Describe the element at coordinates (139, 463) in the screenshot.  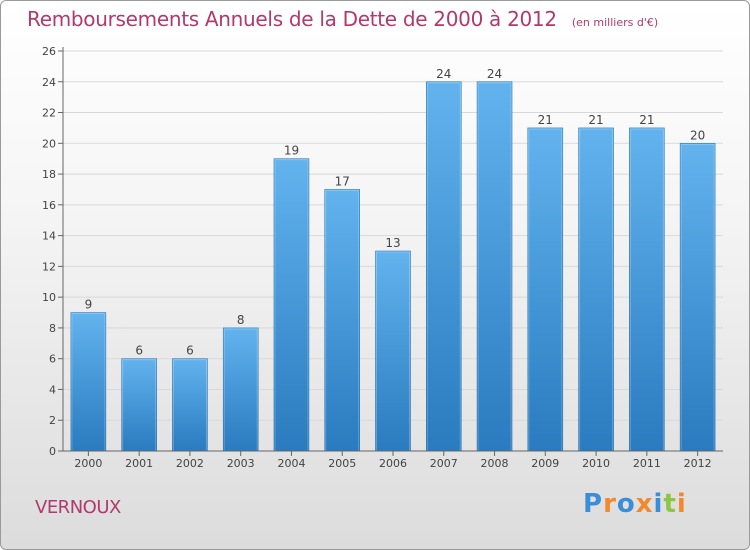
I see `x-tick-label: 2001` at that location.